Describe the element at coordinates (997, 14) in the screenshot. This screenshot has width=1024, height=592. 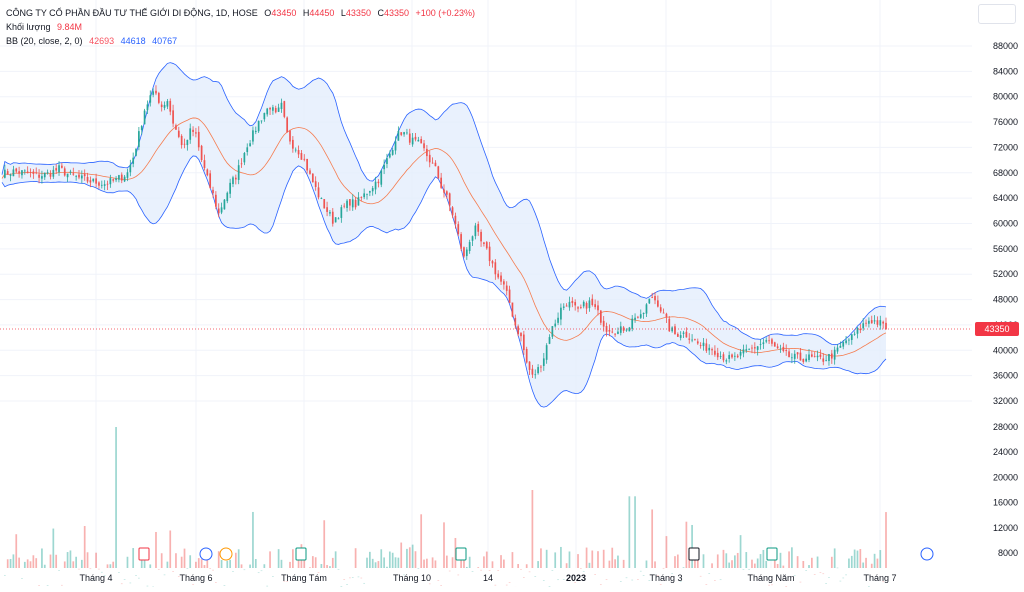
I see `settings-box` at that location.